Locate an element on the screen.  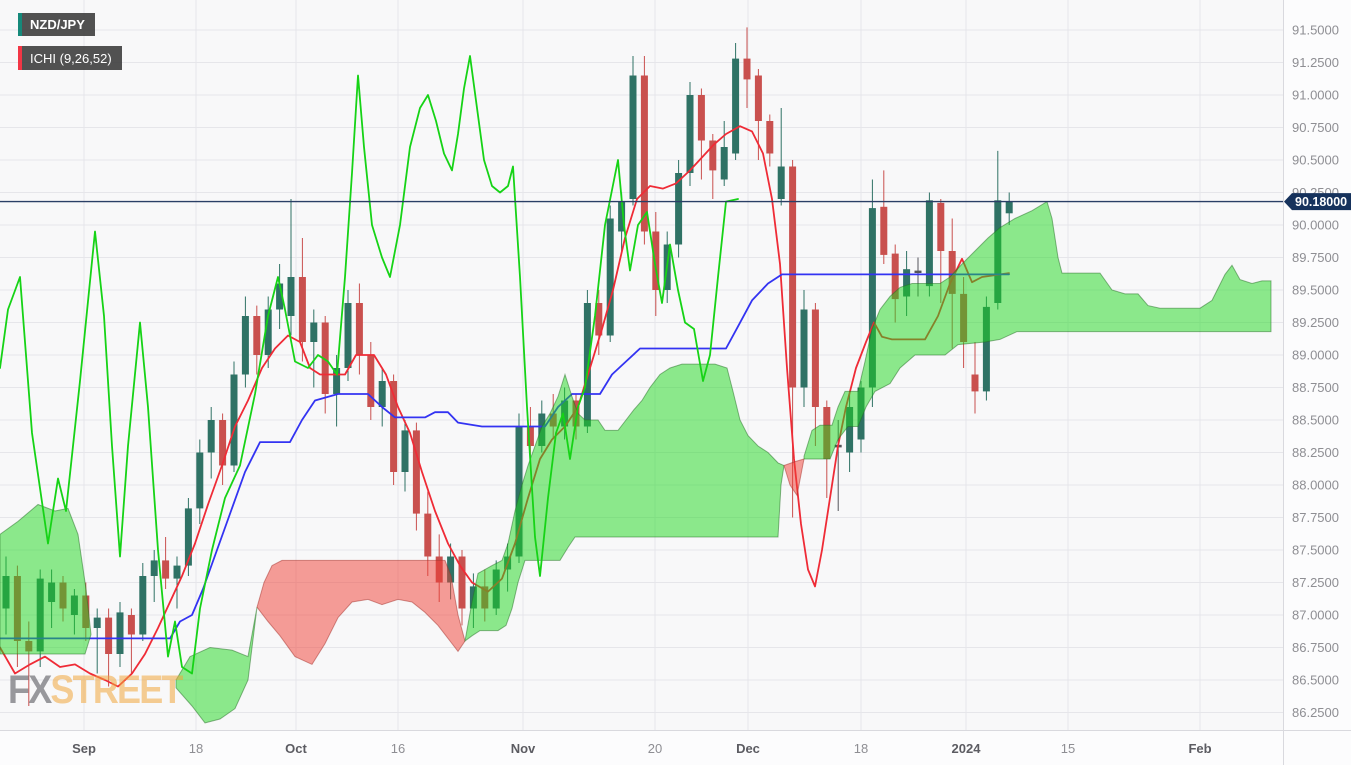
y-axis-label: 90.7500 is located at coordinates (1315, 127).